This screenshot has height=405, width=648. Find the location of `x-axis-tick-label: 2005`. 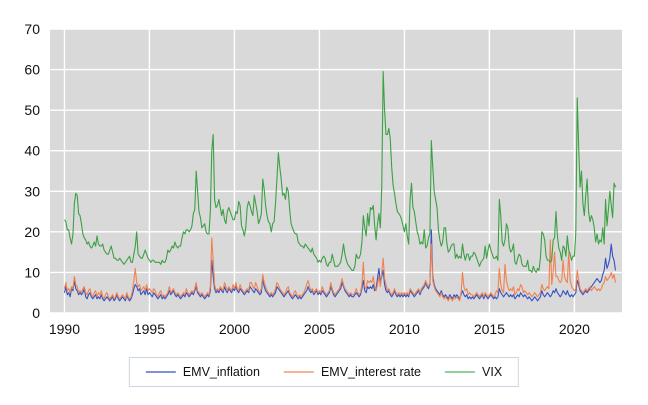

x-axis-tick-label: 2005 is located at coordinates (319, 329).